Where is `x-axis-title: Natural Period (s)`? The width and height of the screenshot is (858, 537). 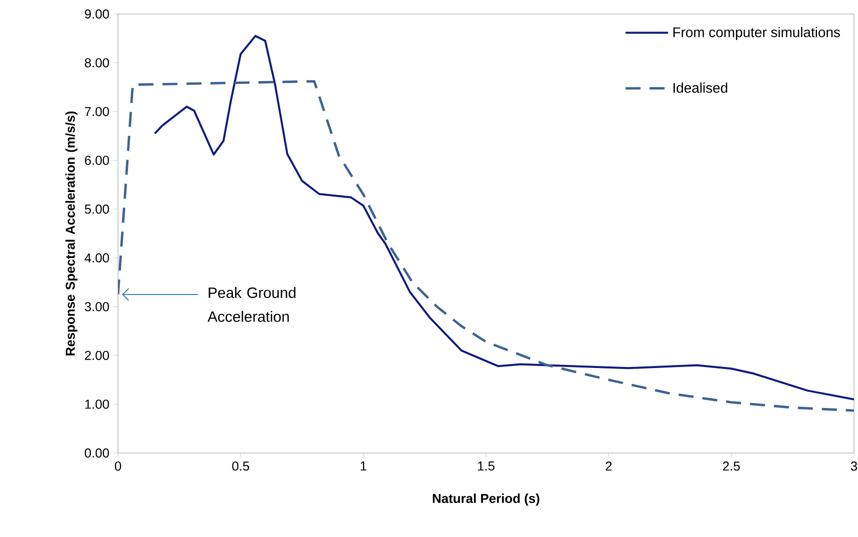
x-axis-title: Natural Period (s) is located at coordinates (486, 500).